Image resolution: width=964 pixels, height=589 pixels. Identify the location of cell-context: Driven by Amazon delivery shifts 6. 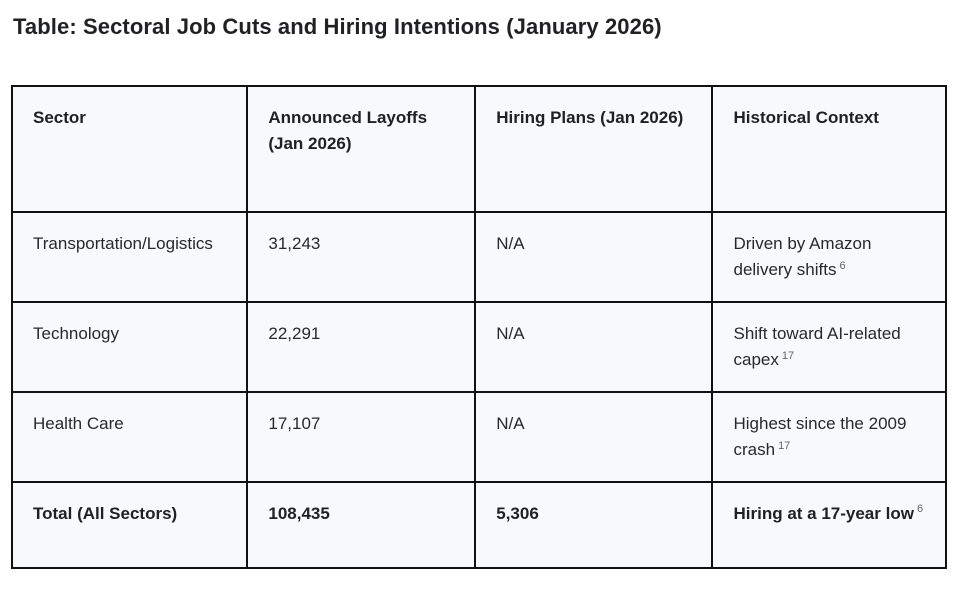
(829, 257).